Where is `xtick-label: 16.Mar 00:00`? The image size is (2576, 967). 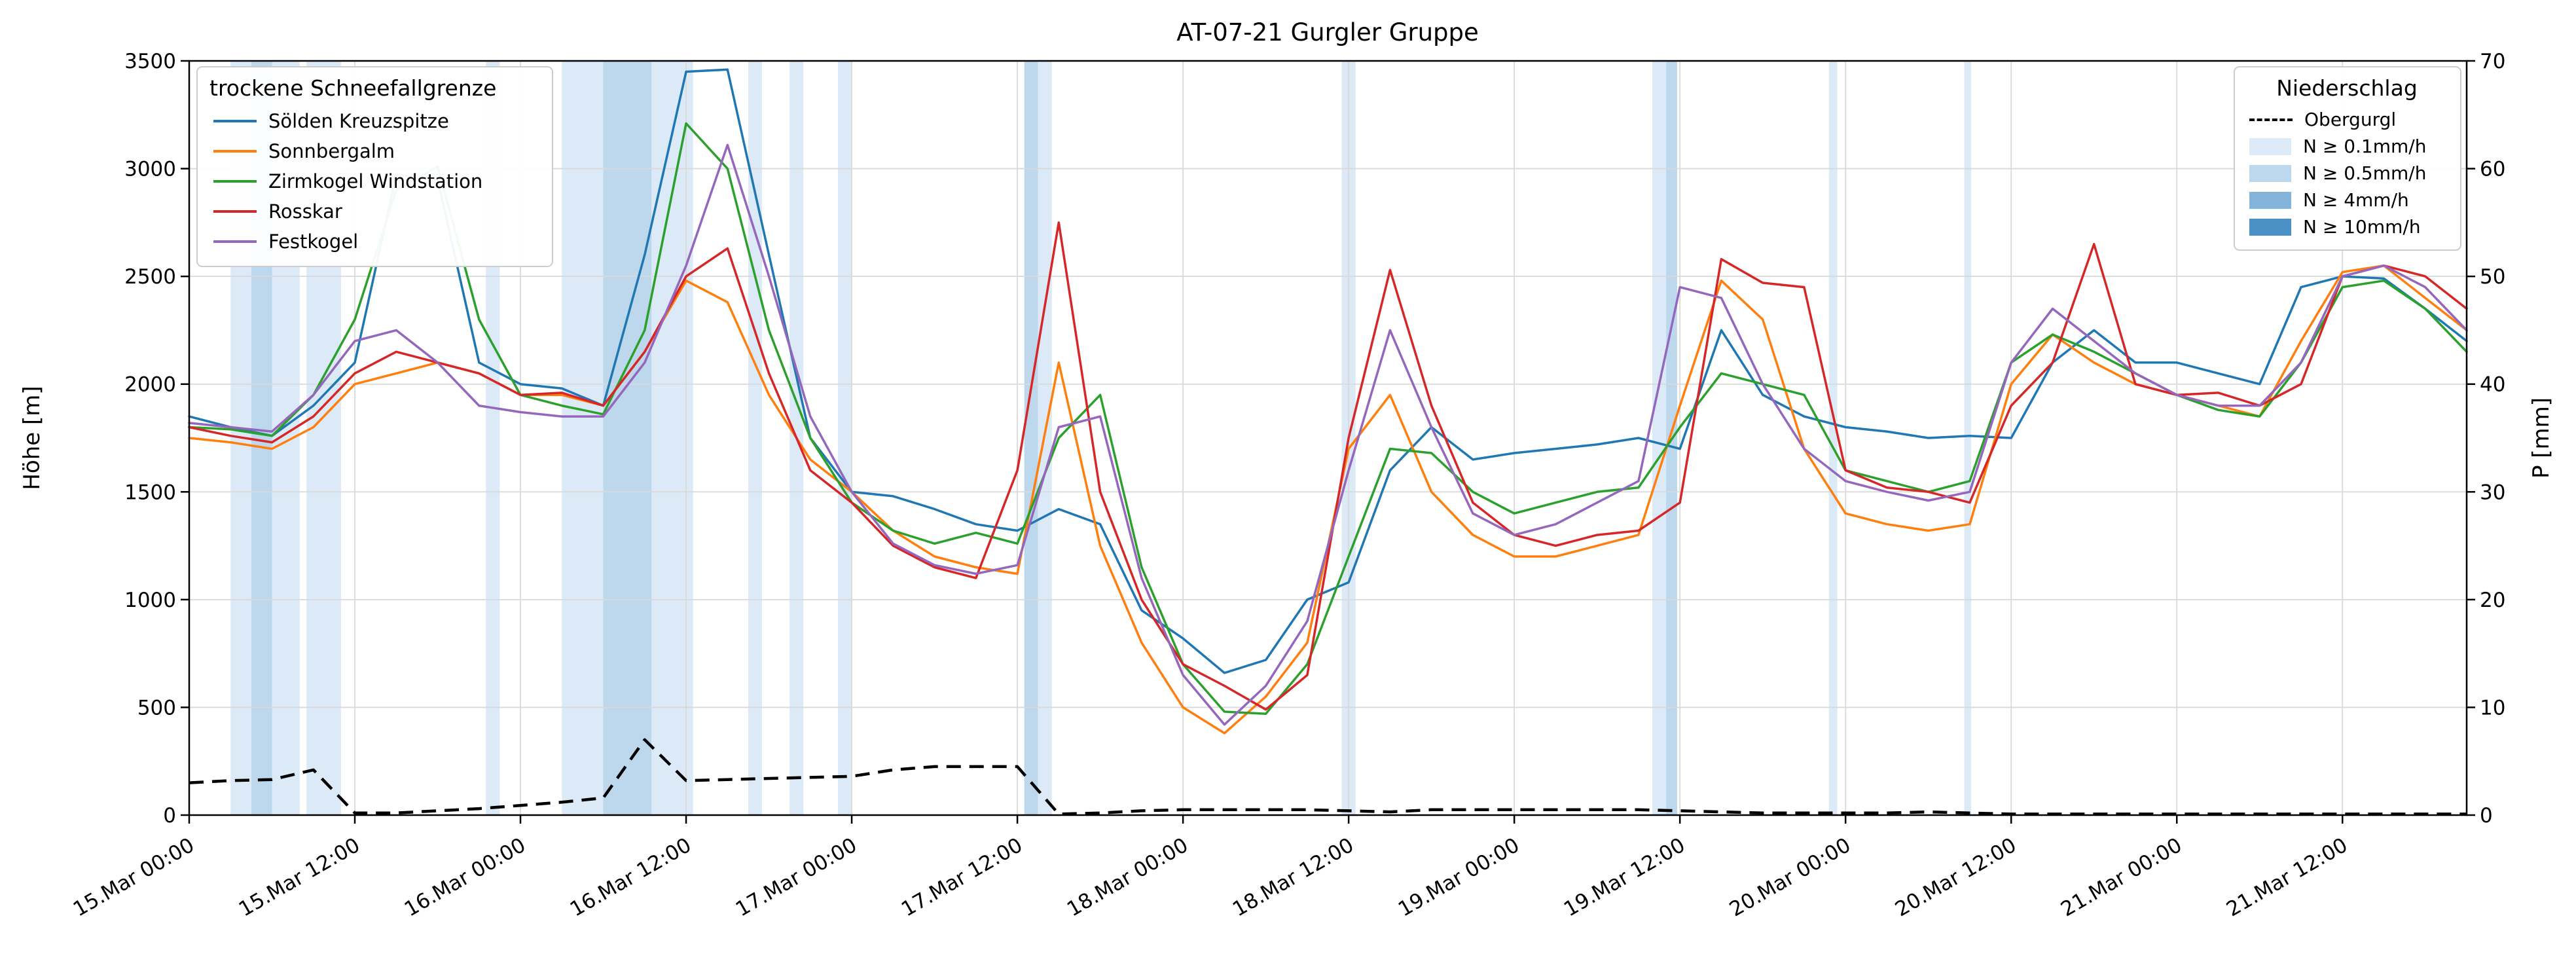 xtick-label: 16.Mar 00:00 is located at coordinates (465, 877).